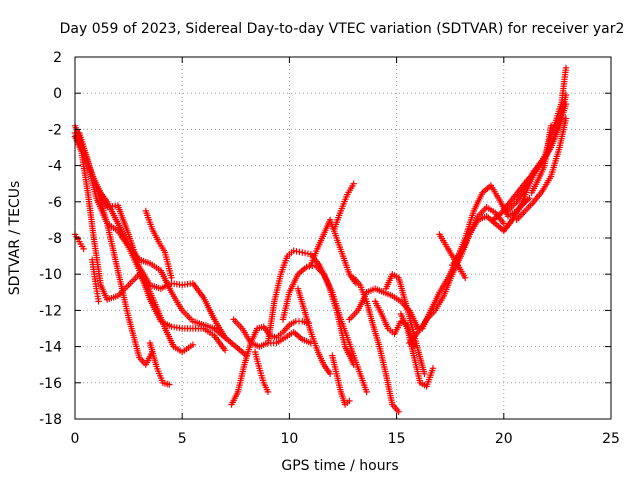  Describe the element at coordinates (504, 439) in the screenshot. I see `x-tick-label: 20` at that location.